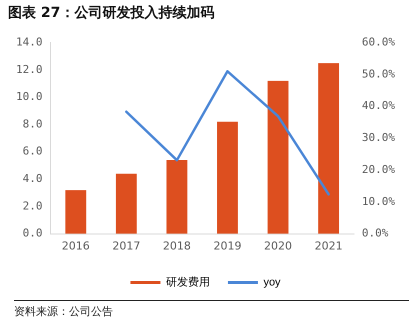 The height and width of the screenshot is (331, 417). What do you see at coordinates (328, 245) in the screenshot?
I see `x-tick-label: 2021` at bounding box center [328, 245].